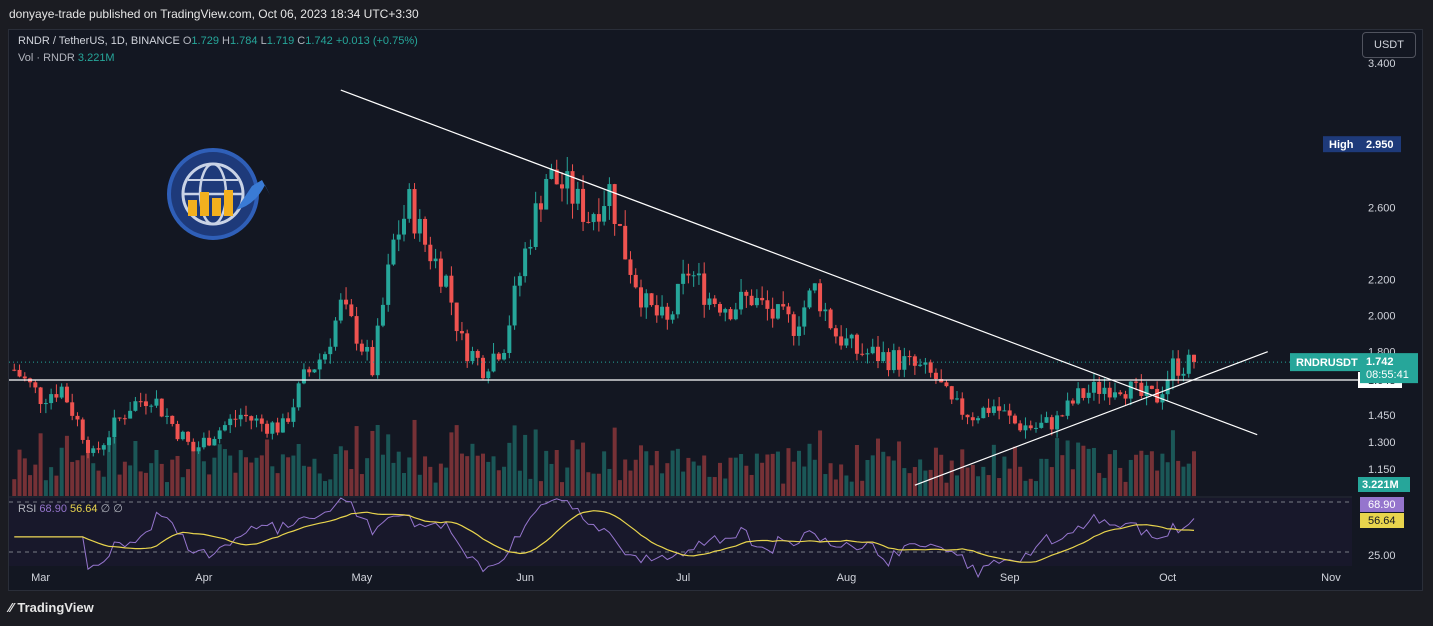  What do you see at coordinates (84, 509) in the screenshot?
I see `rsi-ma-value: 56.64` at bounding box center [84, 509].